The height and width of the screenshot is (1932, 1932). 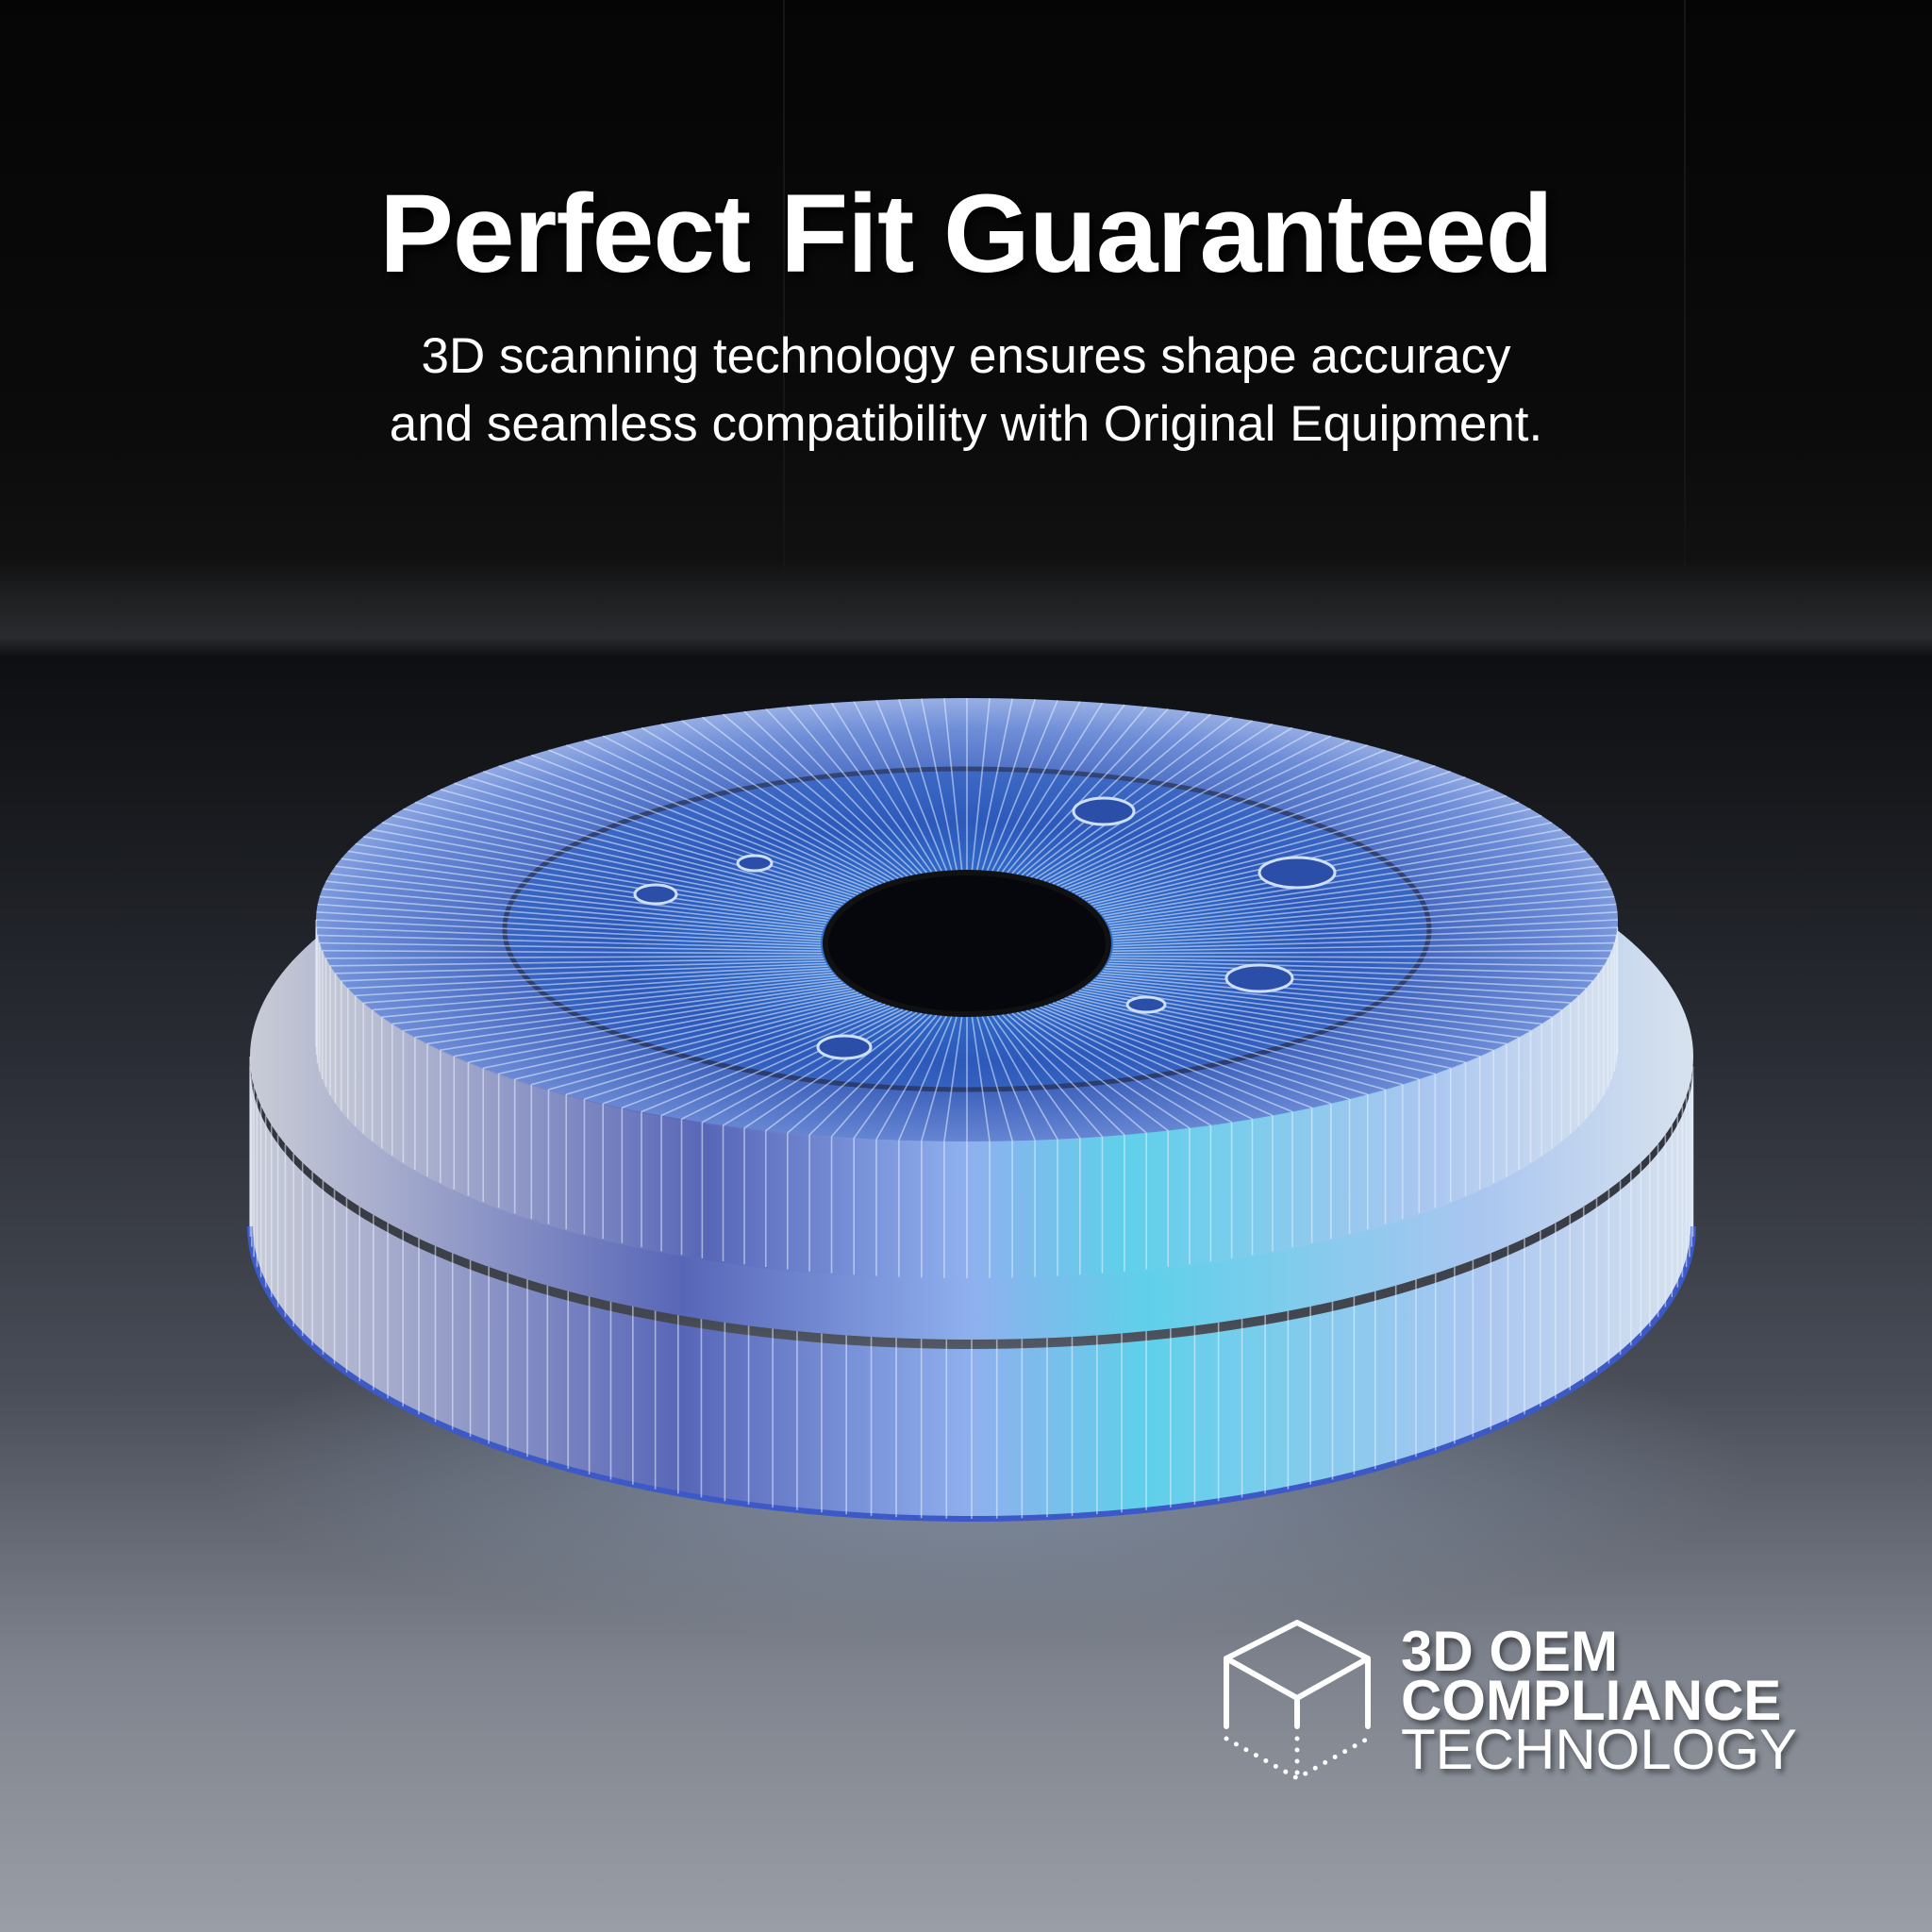 I want to click on headline: Perfect Fit Guaranteed, so click(x=967, y=234).